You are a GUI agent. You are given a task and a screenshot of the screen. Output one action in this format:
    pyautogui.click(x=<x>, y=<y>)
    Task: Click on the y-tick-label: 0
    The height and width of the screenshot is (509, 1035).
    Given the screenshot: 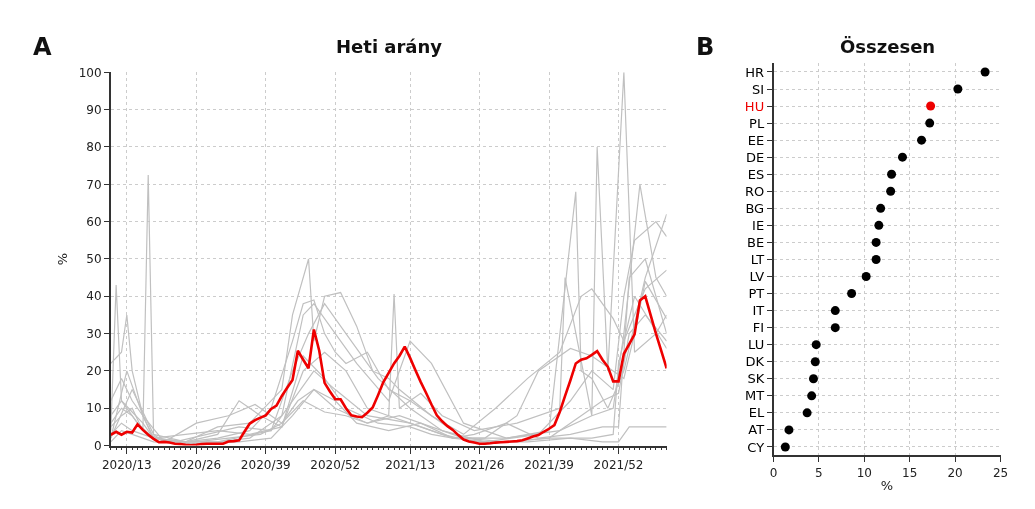 What is the action you would take?
    pyautogui.click(x=98, y=445)
    